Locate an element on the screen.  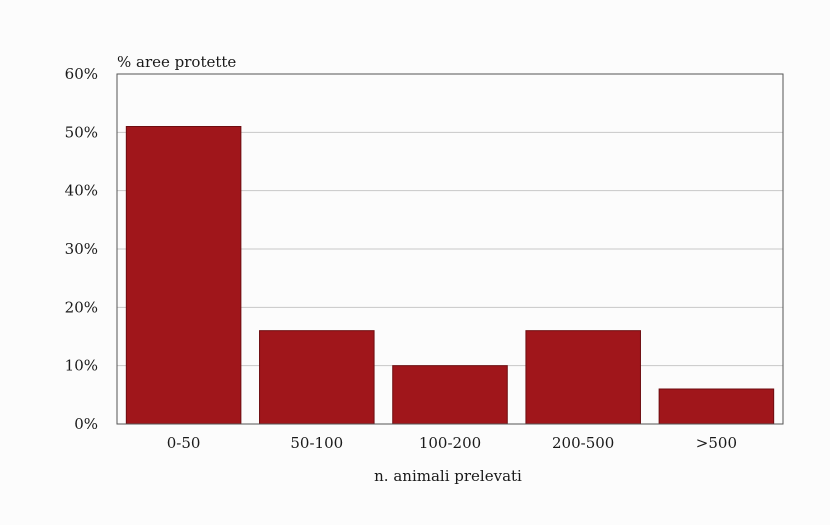
x-tick-label: >500 is located at coordinates (716, 443).